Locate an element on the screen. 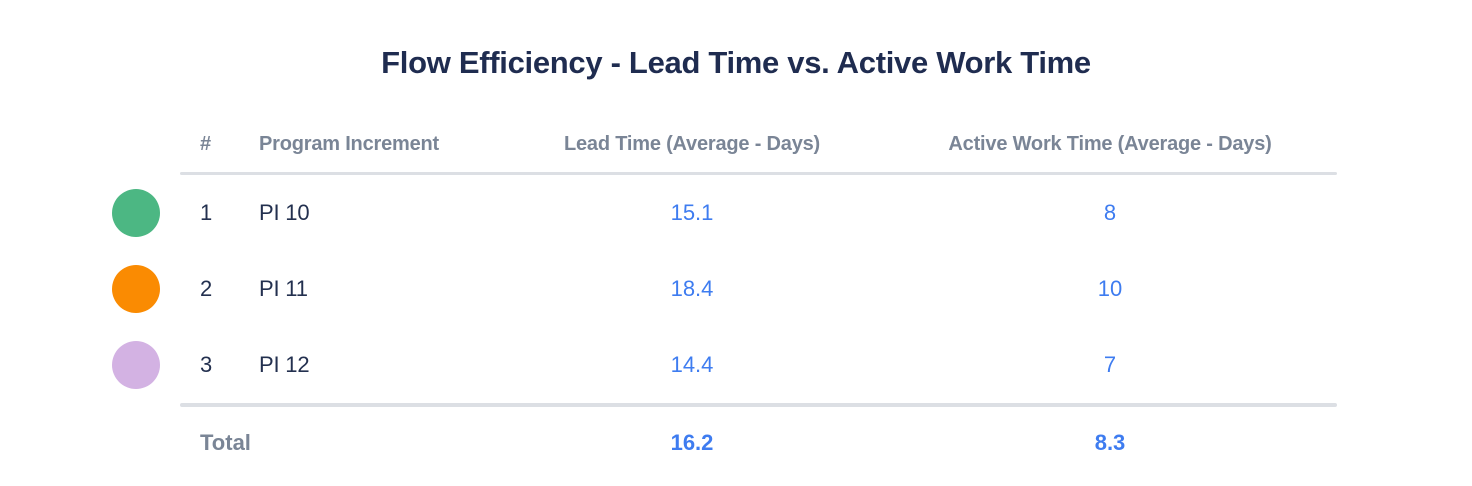  active-work-time-value: 10 is located at coordinates (1110, 288).